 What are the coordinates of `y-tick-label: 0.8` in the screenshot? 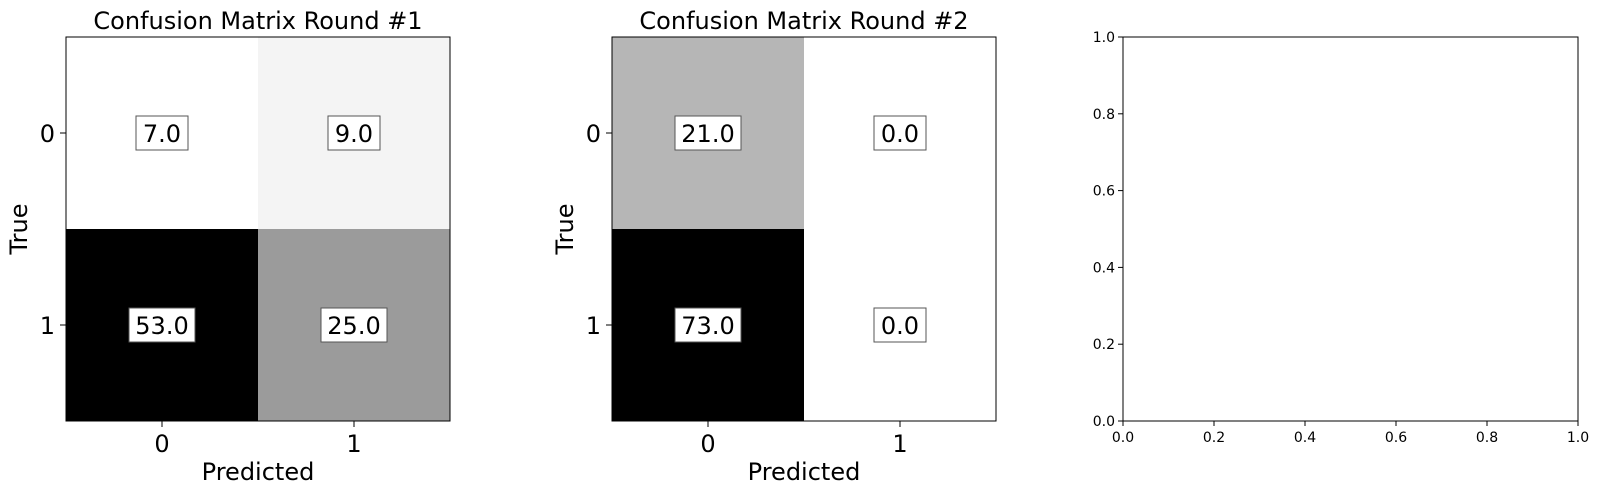 It's located at (1104, 115).